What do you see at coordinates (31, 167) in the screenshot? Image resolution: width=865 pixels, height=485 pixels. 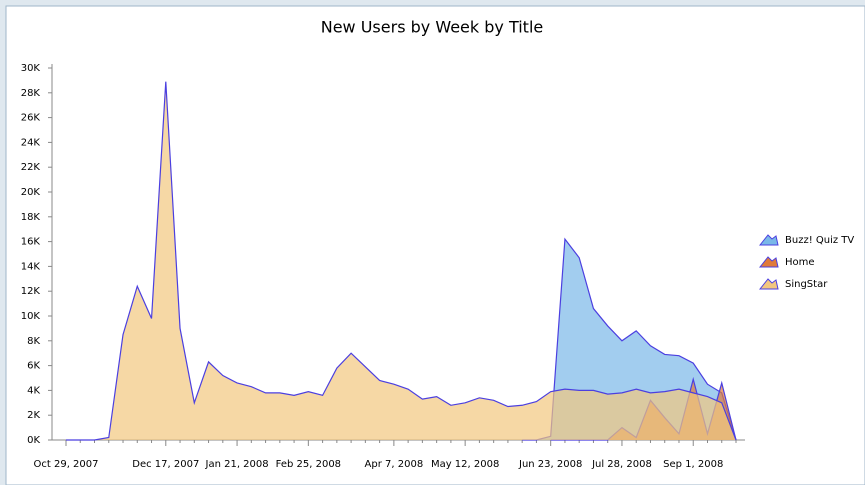 I see `y-tick-label: 22K` at bounding box center [31, 167].